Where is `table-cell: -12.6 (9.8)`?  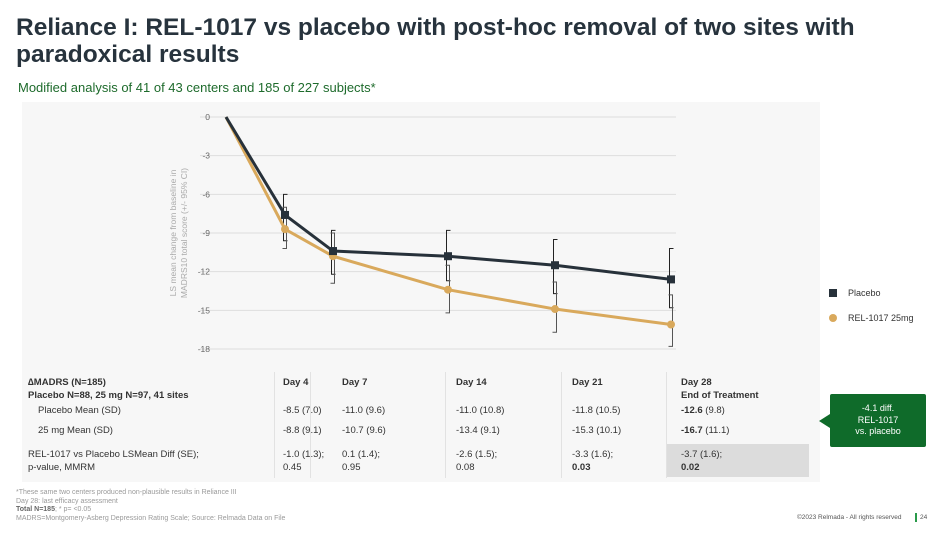 table-cell: -12.6 (9.8) is located at coordinates (703, 410).